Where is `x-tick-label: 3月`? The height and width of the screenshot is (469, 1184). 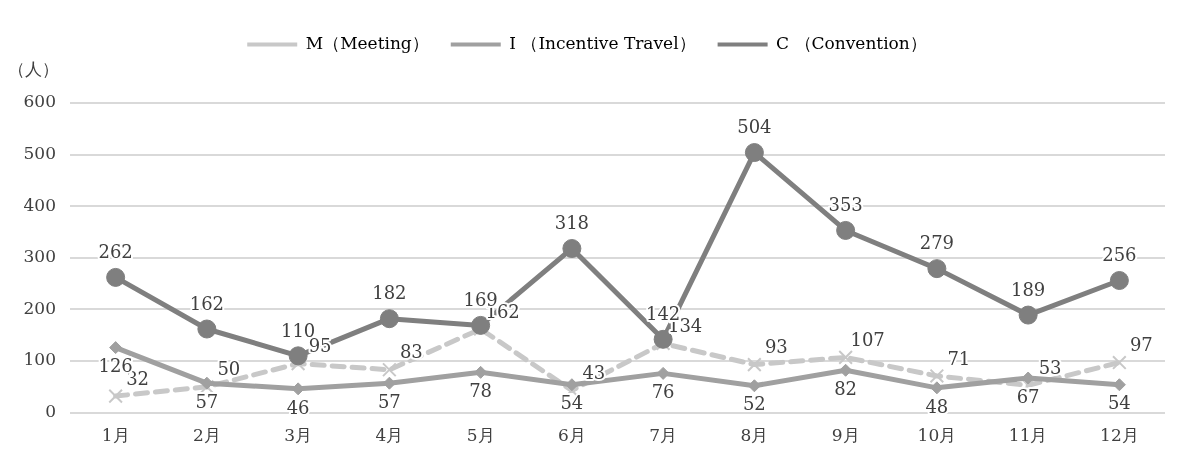
x-tick-label: 3月 is located at coordinates (298, 435).